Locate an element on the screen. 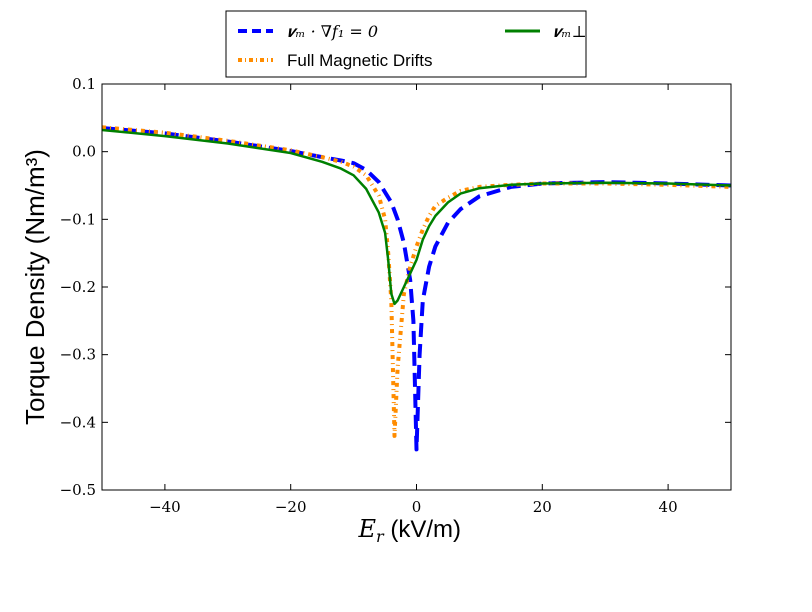 This screenshot has height=612, width=812. y-tick-label: 0.1 is located at coordinates (84, 84).